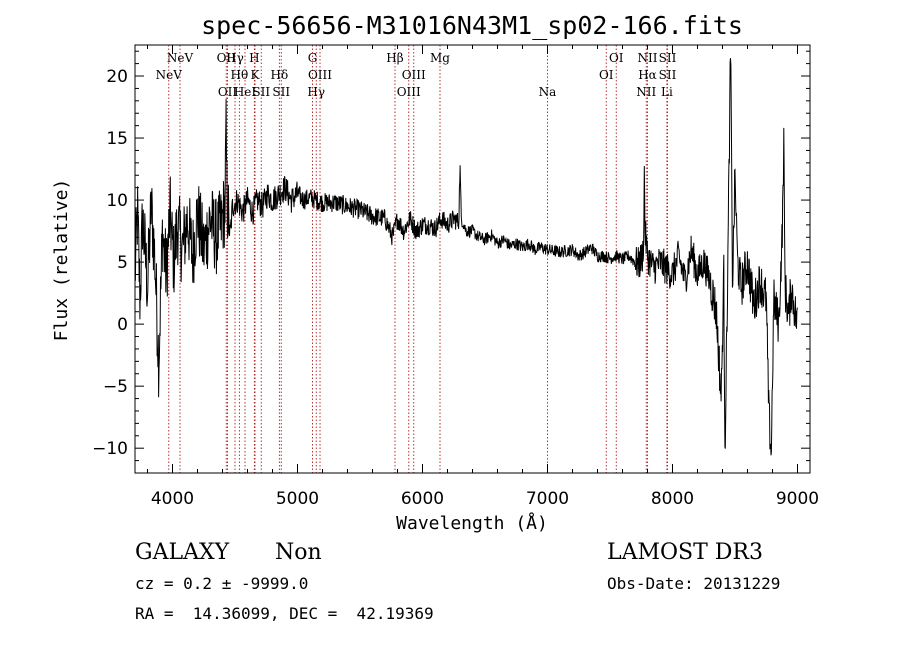  What do you see at coordinates (313, 58) in the screenshot?
I see `line-marker-label: G` at bounding box center [313, 58].